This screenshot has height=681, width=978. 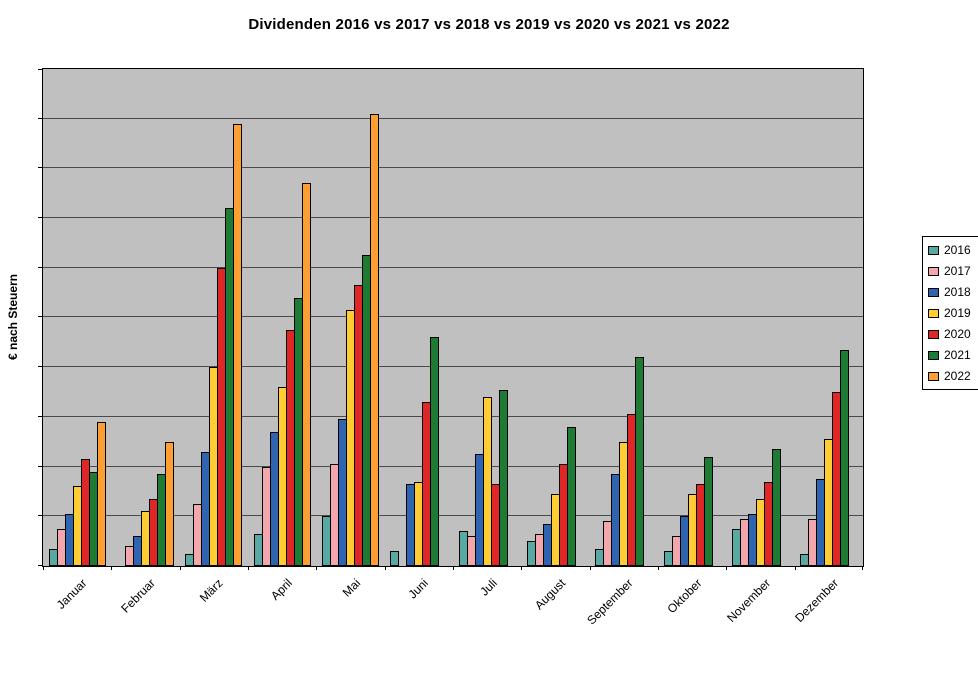 I want to click on legend-label: 2022, so click(x=957, y=376).